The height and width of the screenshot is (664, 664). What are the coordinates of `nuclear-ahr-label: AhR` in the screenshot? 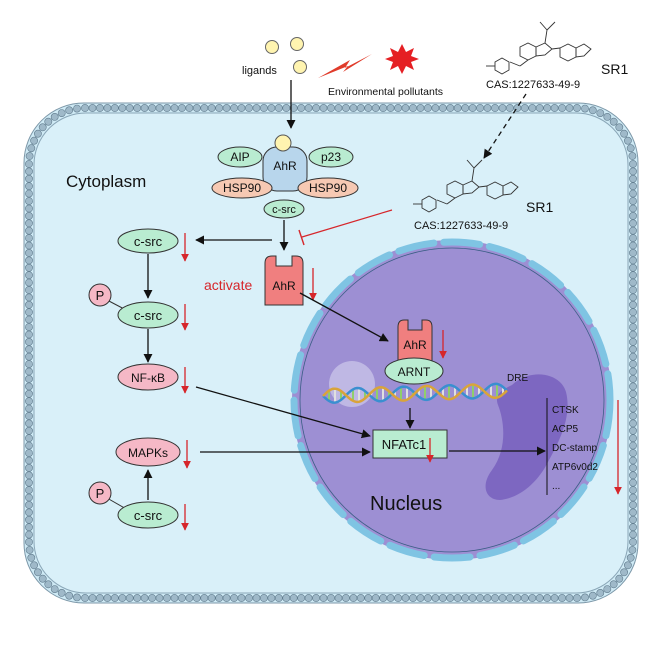 It's located at (415, 345).